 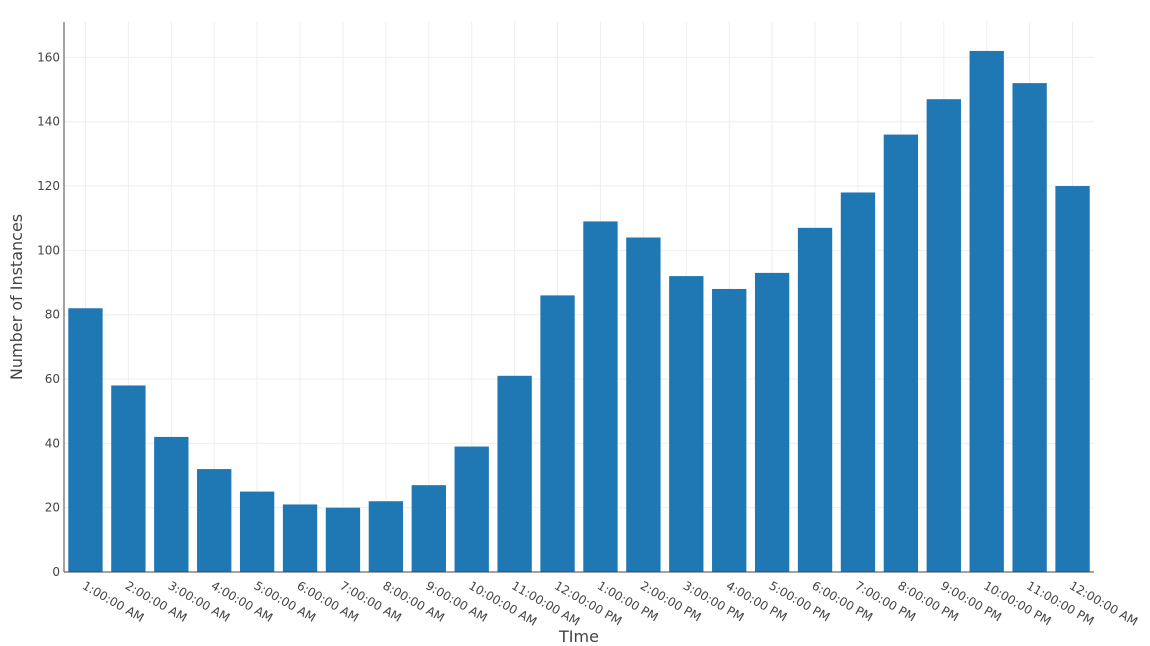 I want to click on y-tick-label: 60, so click(x=52, y=379).